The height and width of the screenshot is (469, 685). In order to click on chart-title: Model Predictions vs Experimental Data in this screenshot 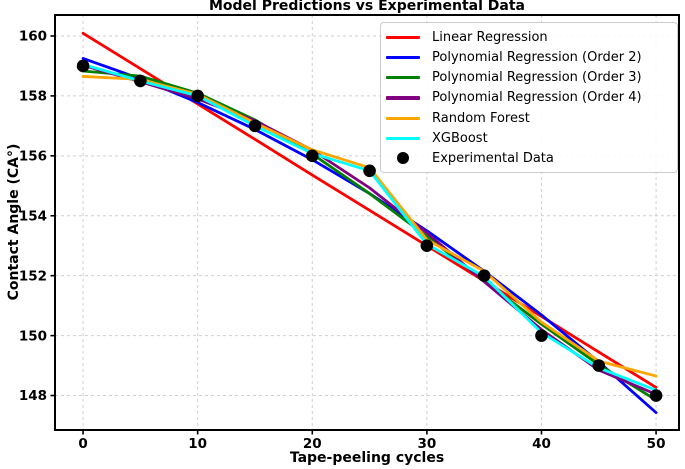, I will do `click(367, 7)`.